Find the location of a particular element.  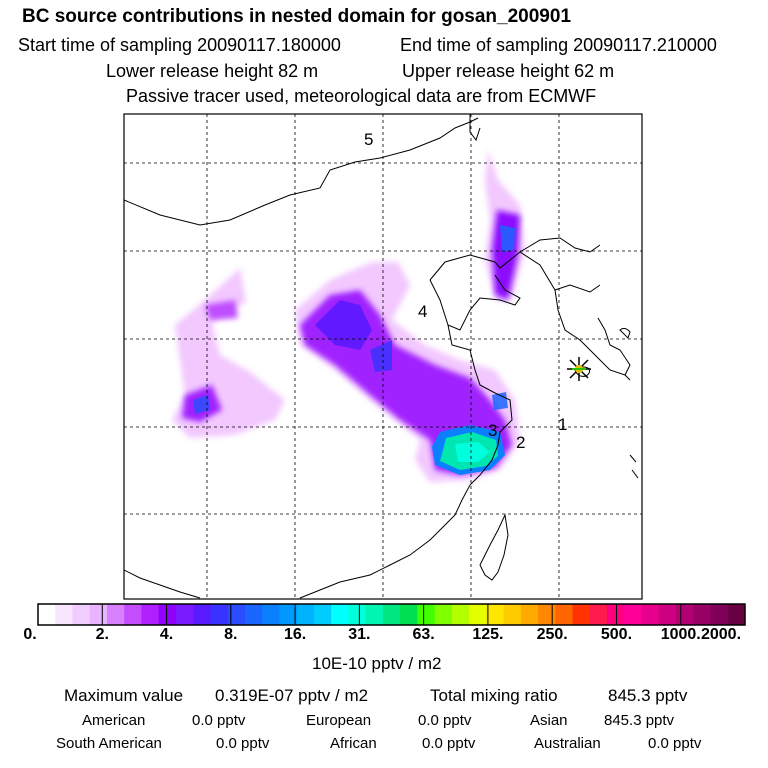

region-label-2: 2 is located at coordinates (520, 442).